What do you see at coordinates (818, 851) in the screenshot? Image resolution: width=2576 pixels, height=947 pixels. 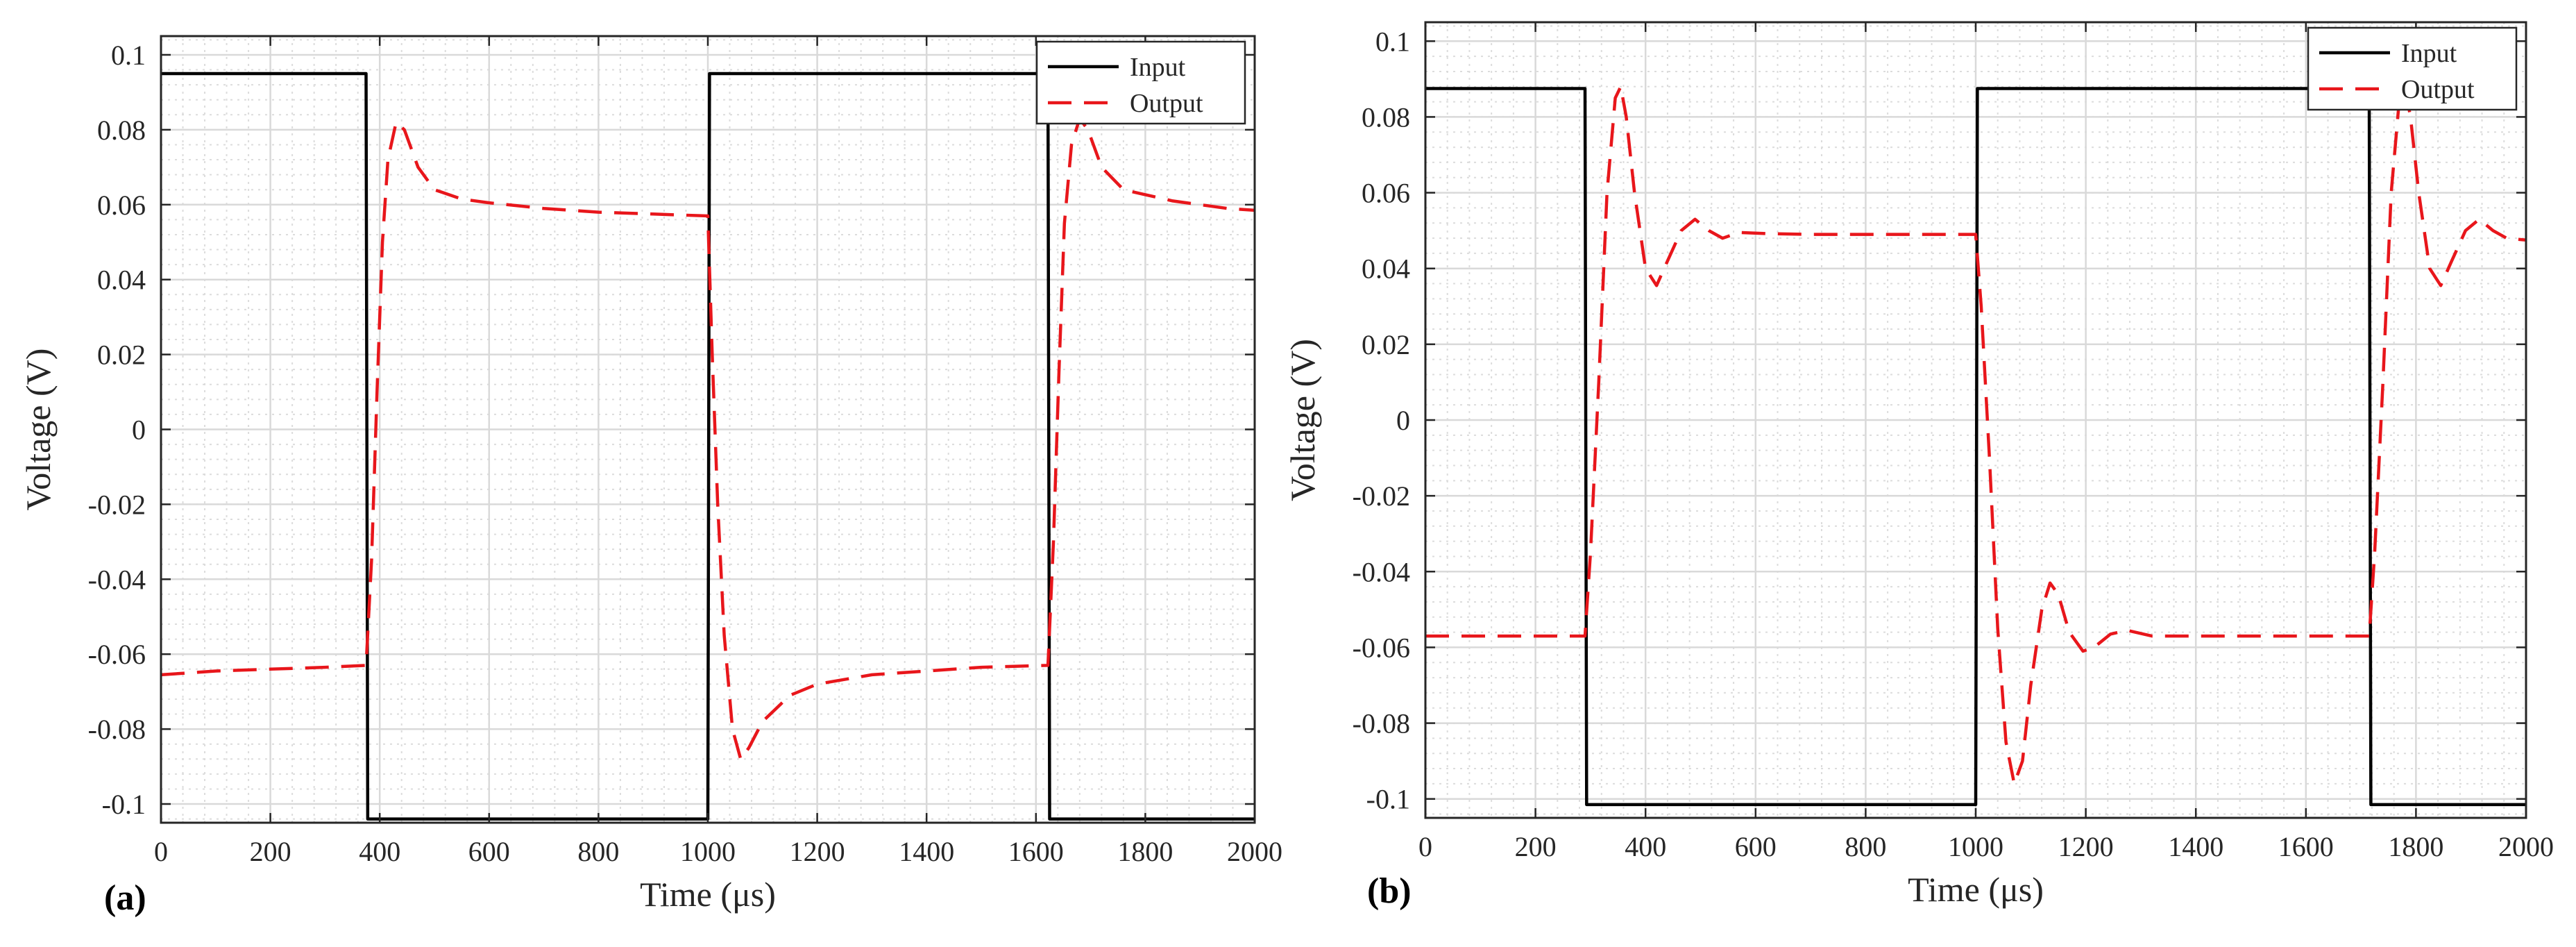 I see `chart-0-x-tick-label: 1200` at bounding box center [818, 851].